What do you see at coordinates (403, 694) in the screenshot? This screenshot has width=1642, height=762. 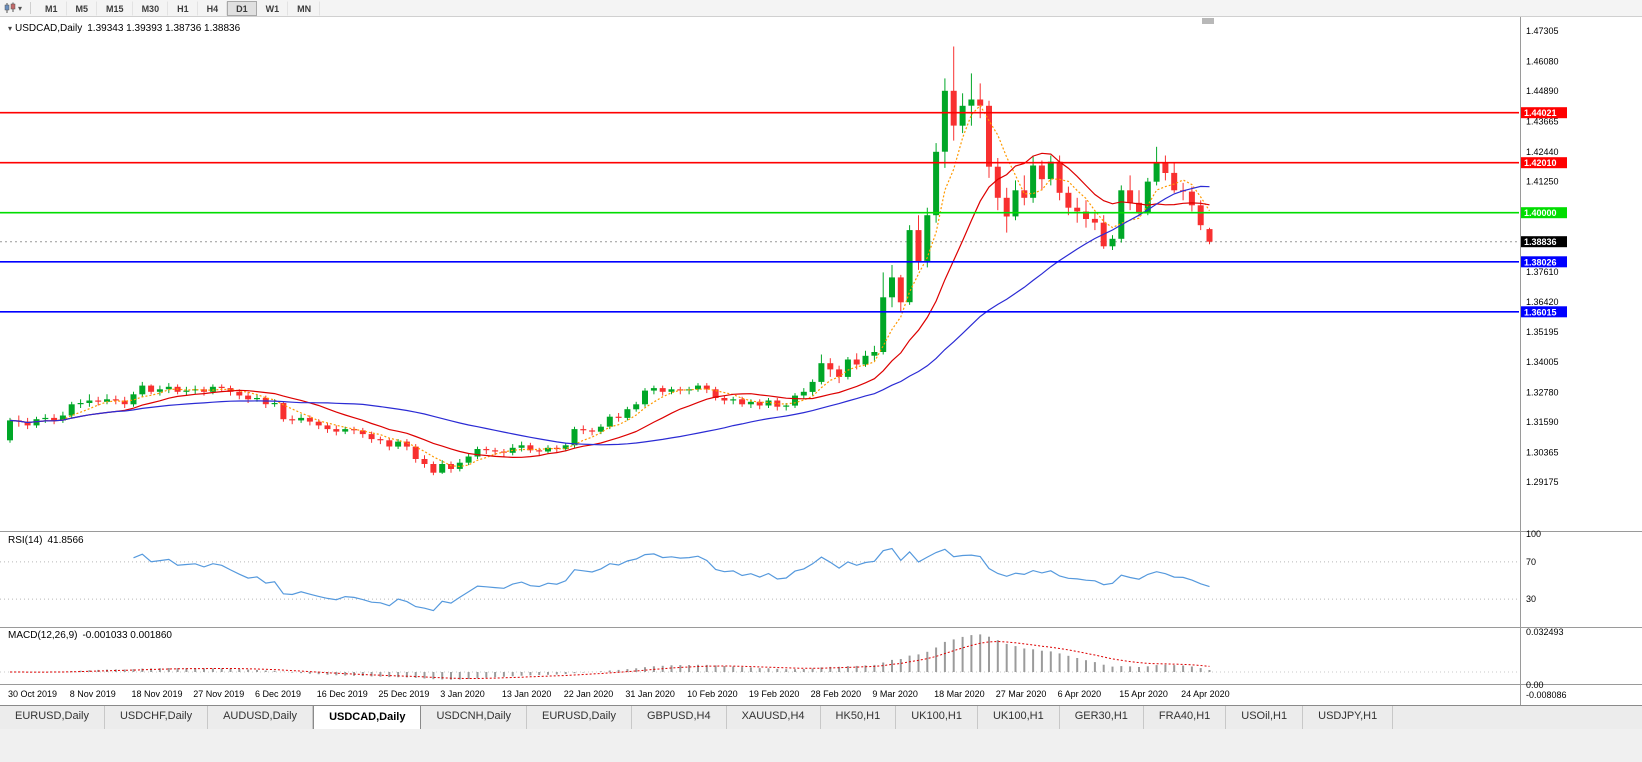 I see `svg-text: 25 Dec 2019` at bounding box center [403, 694].